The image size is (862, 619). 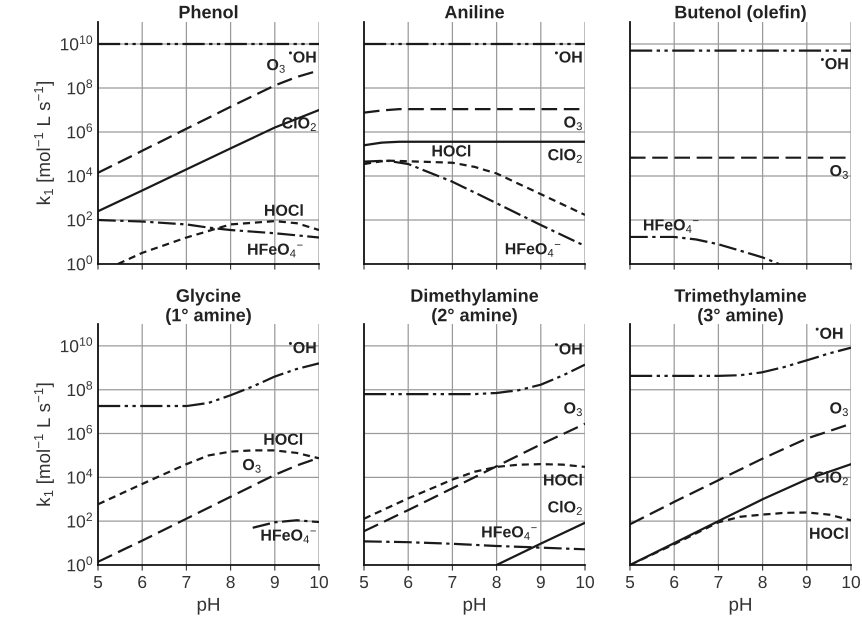 I want to click on chart-title: Trimethylamine (3° amine), so click(x=740, y=306).